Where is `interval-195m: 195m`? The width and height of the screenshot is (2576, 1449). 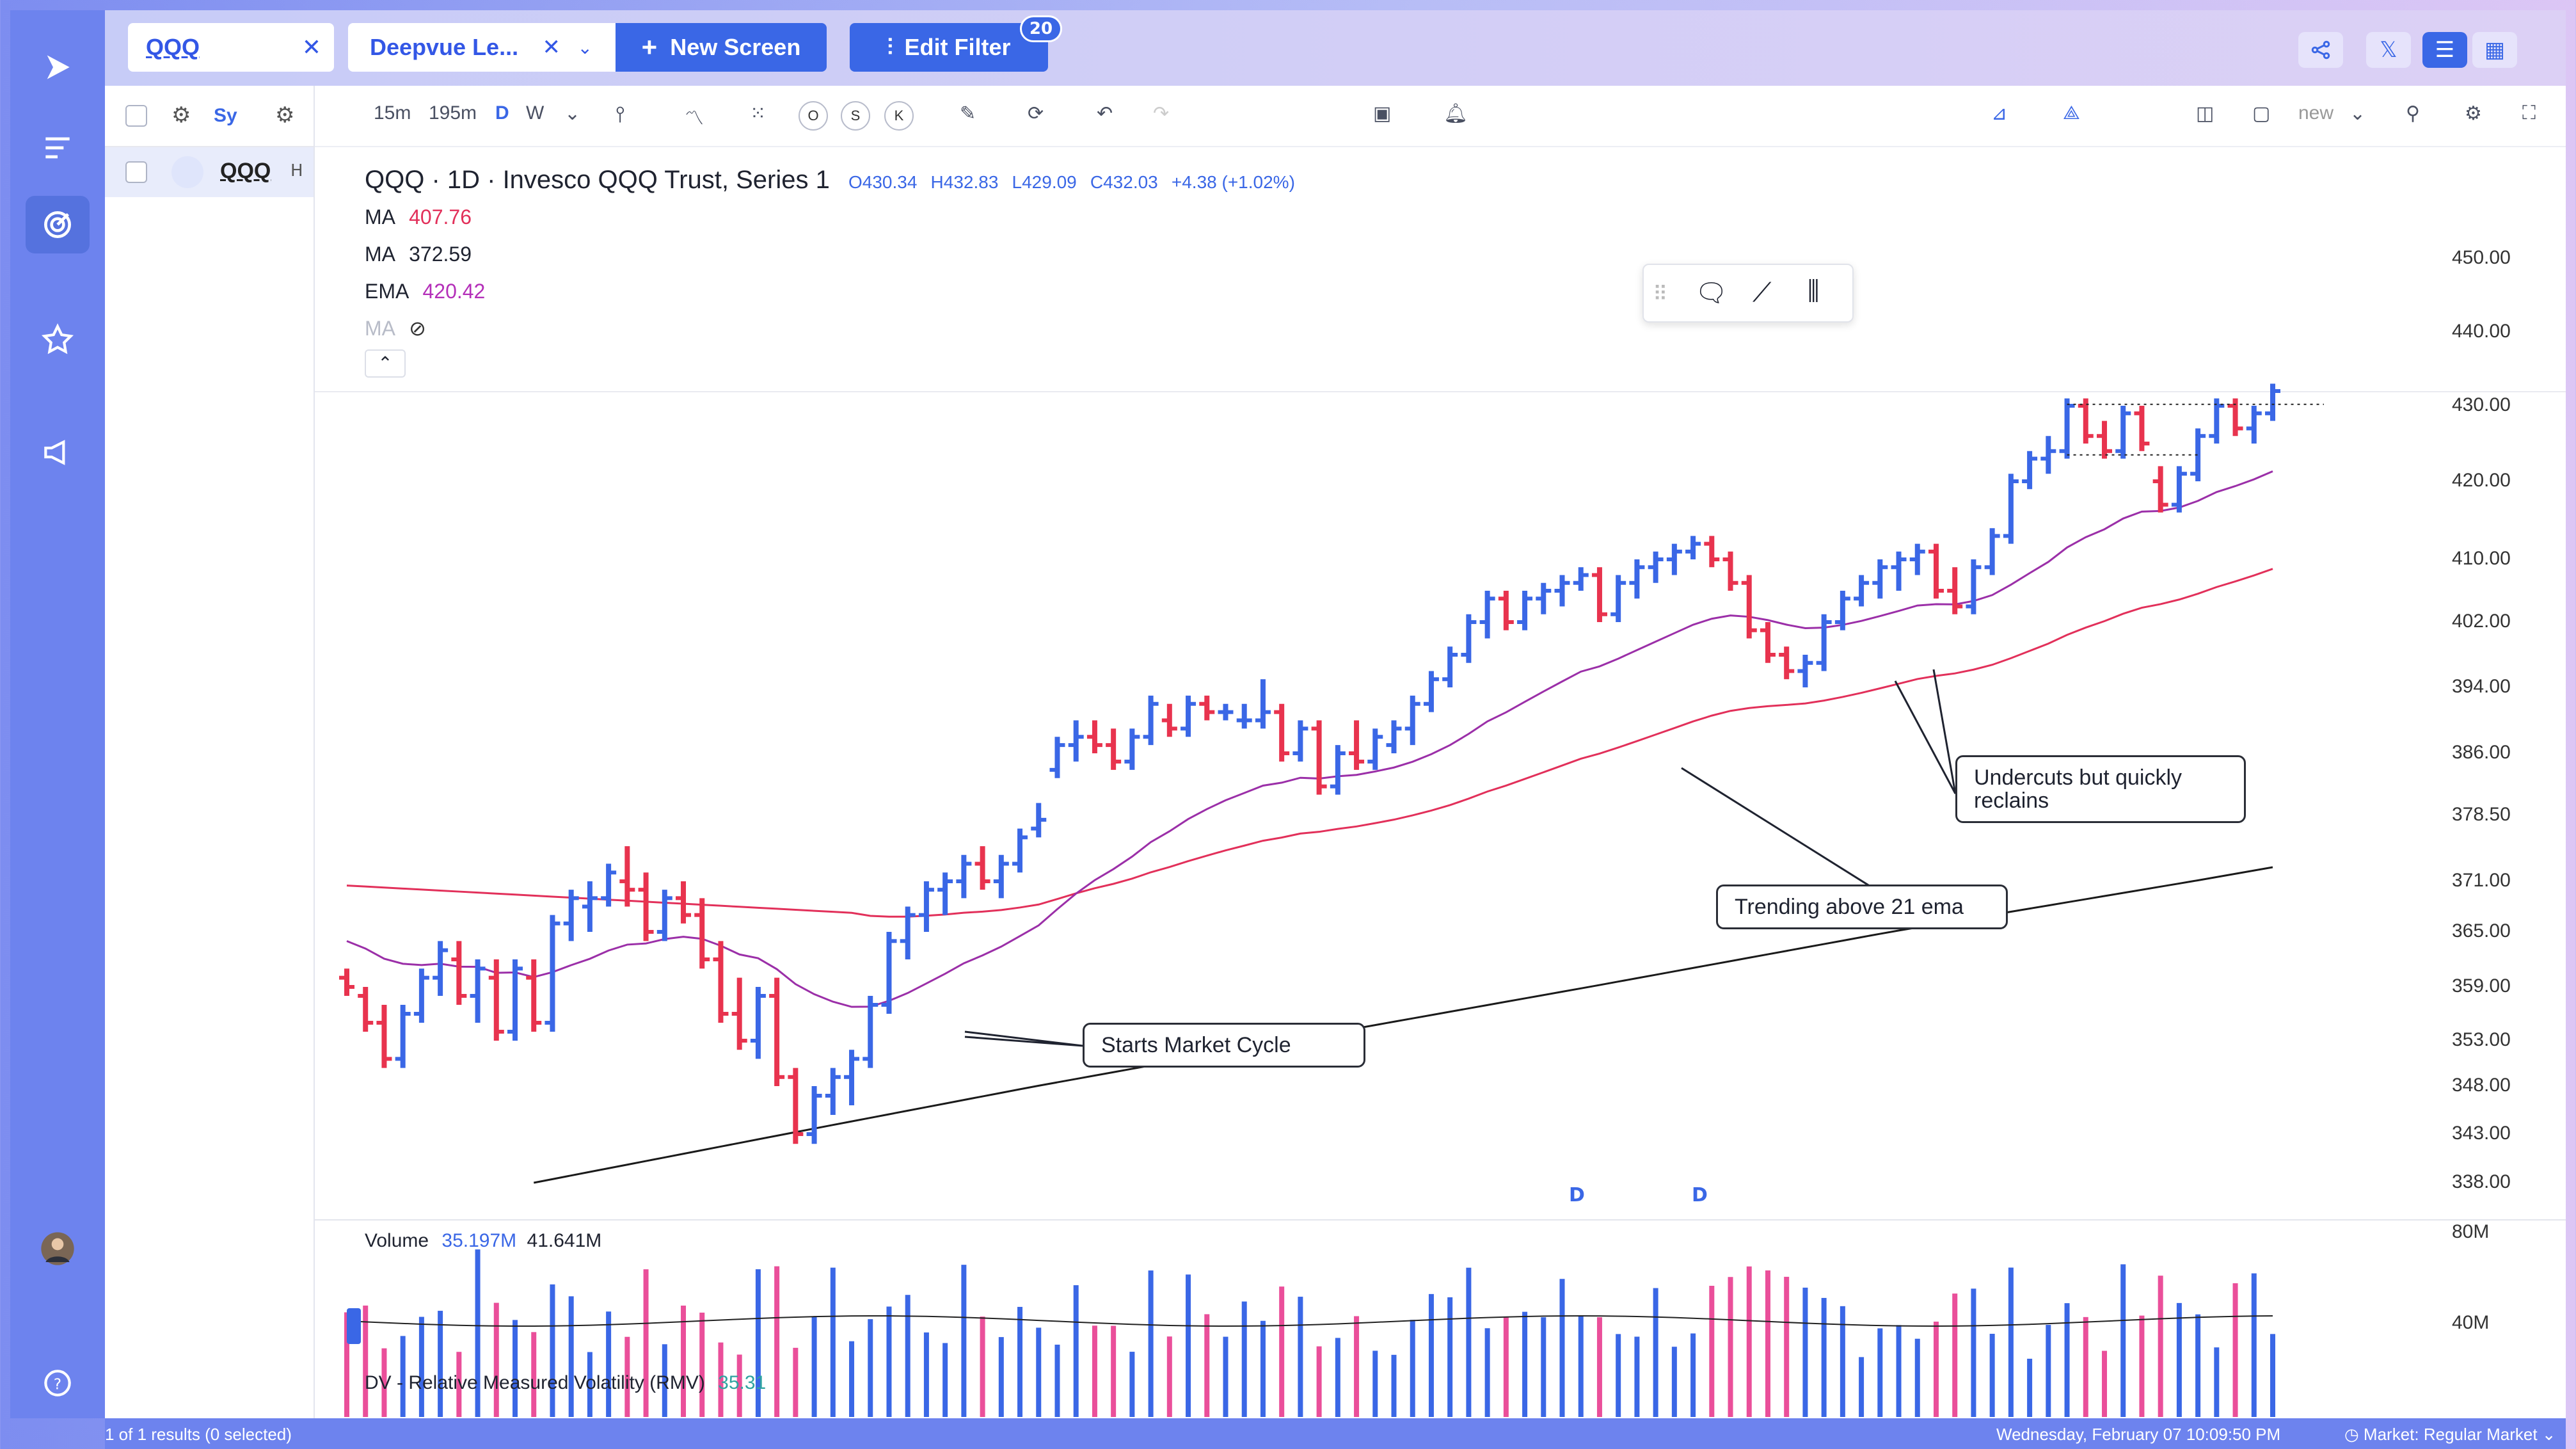 interval-195m: 195m is located at coordinates (453, 113).